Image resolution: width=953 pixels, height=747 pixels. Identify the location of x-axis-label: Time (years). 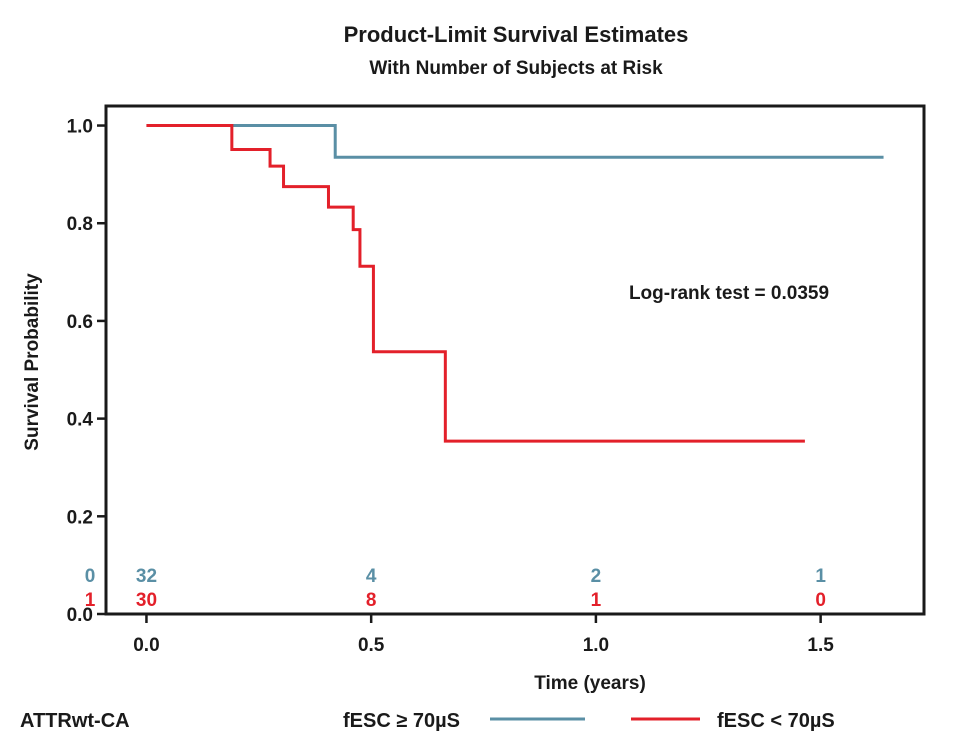
(590, 683).